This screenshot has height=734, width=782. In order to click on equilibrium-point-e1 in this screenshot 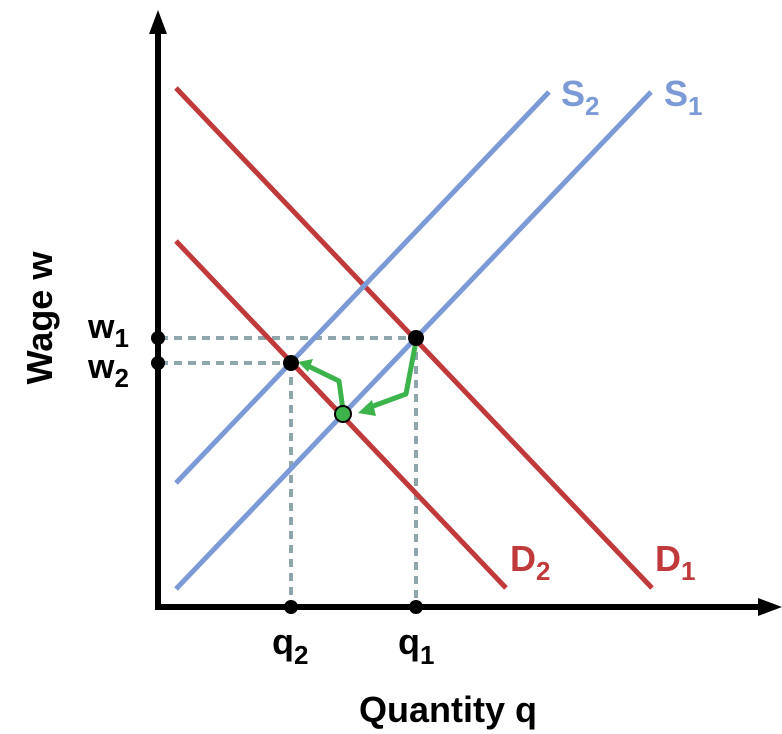, I will do `click(416, 338)`.